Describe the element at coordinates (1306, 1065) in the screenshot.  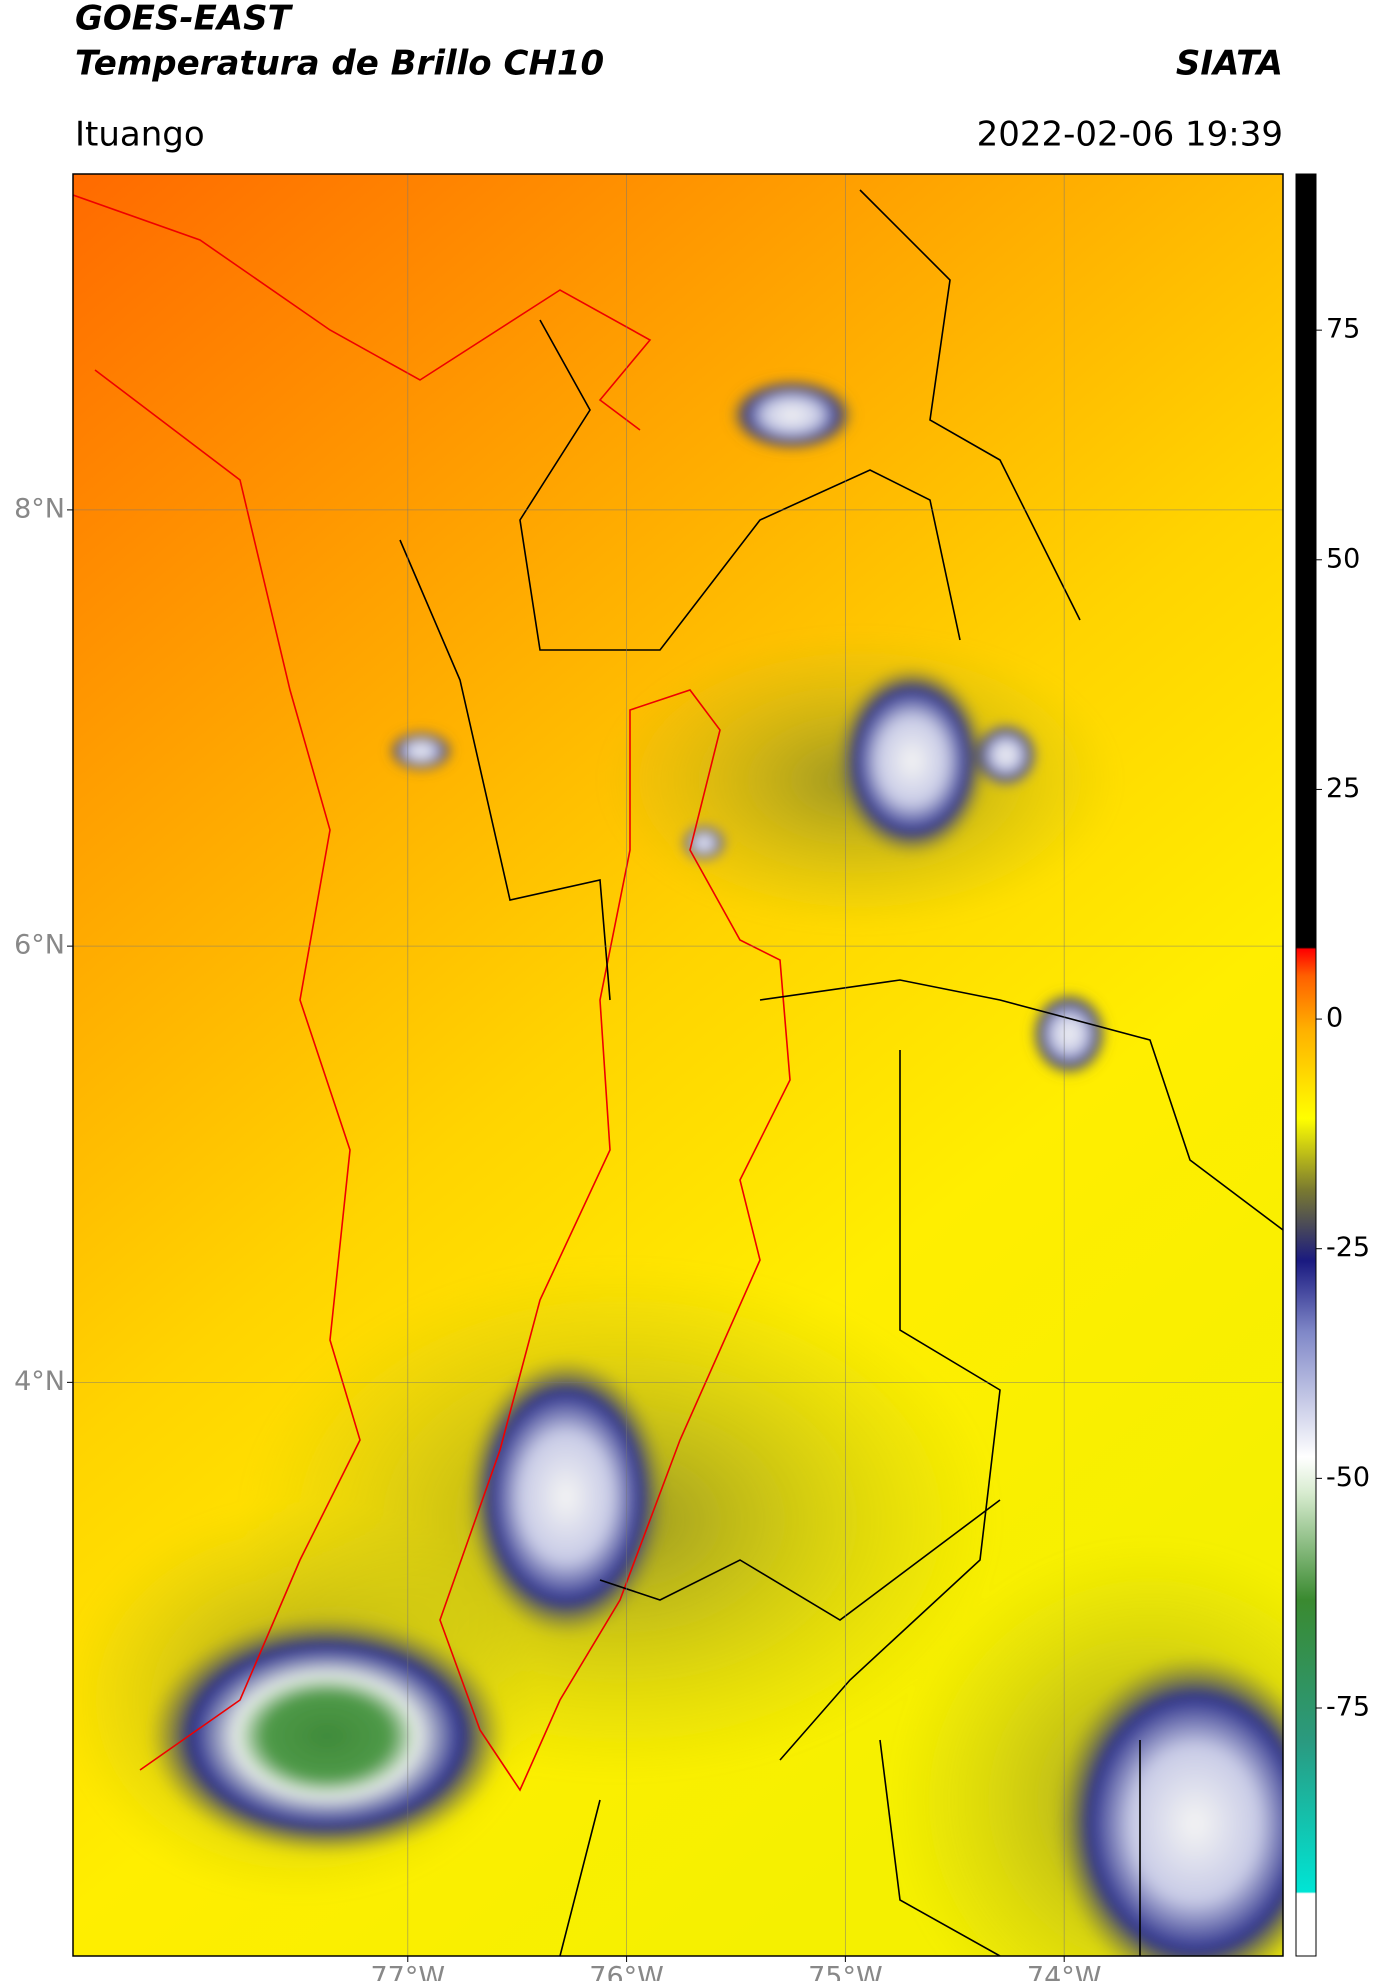
I see `colorbar` at that location.